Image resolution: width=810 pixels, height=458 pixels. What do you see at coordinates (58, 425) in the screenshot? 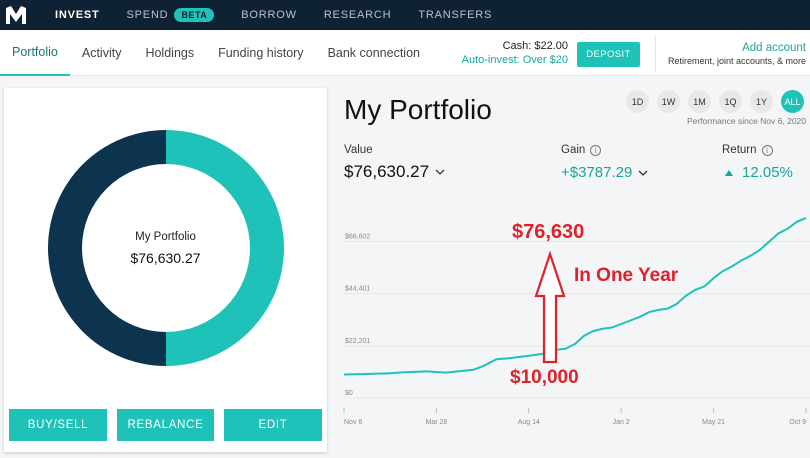
I see `buy-sell-button: BUY/SELL` at bounding box center [58, 425].